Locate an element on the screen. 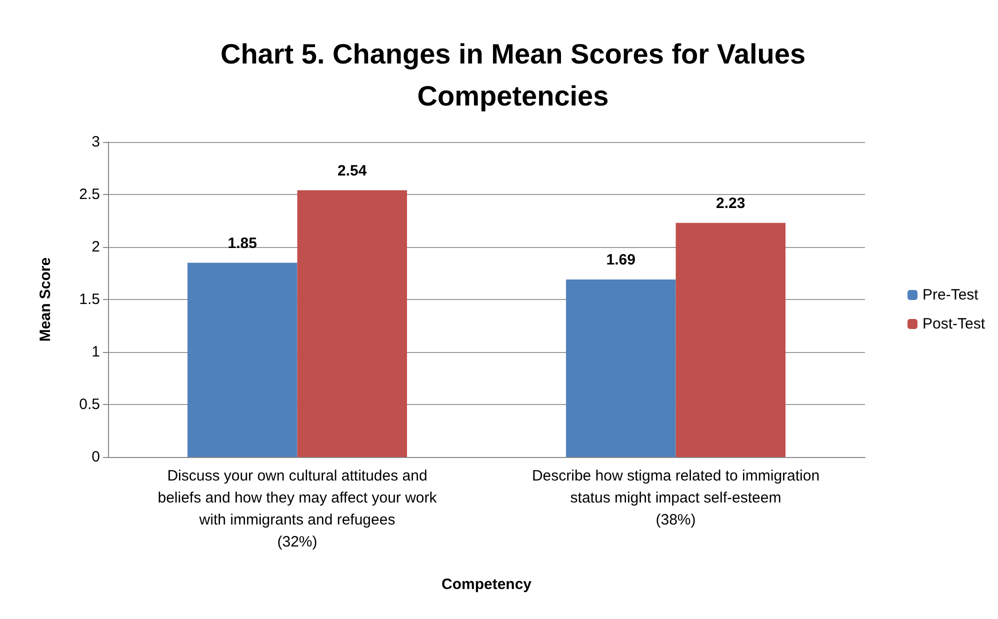 The height and width of the screenshot is (619, 998). data-label: 1.69 is located at coordinates (621, 260).